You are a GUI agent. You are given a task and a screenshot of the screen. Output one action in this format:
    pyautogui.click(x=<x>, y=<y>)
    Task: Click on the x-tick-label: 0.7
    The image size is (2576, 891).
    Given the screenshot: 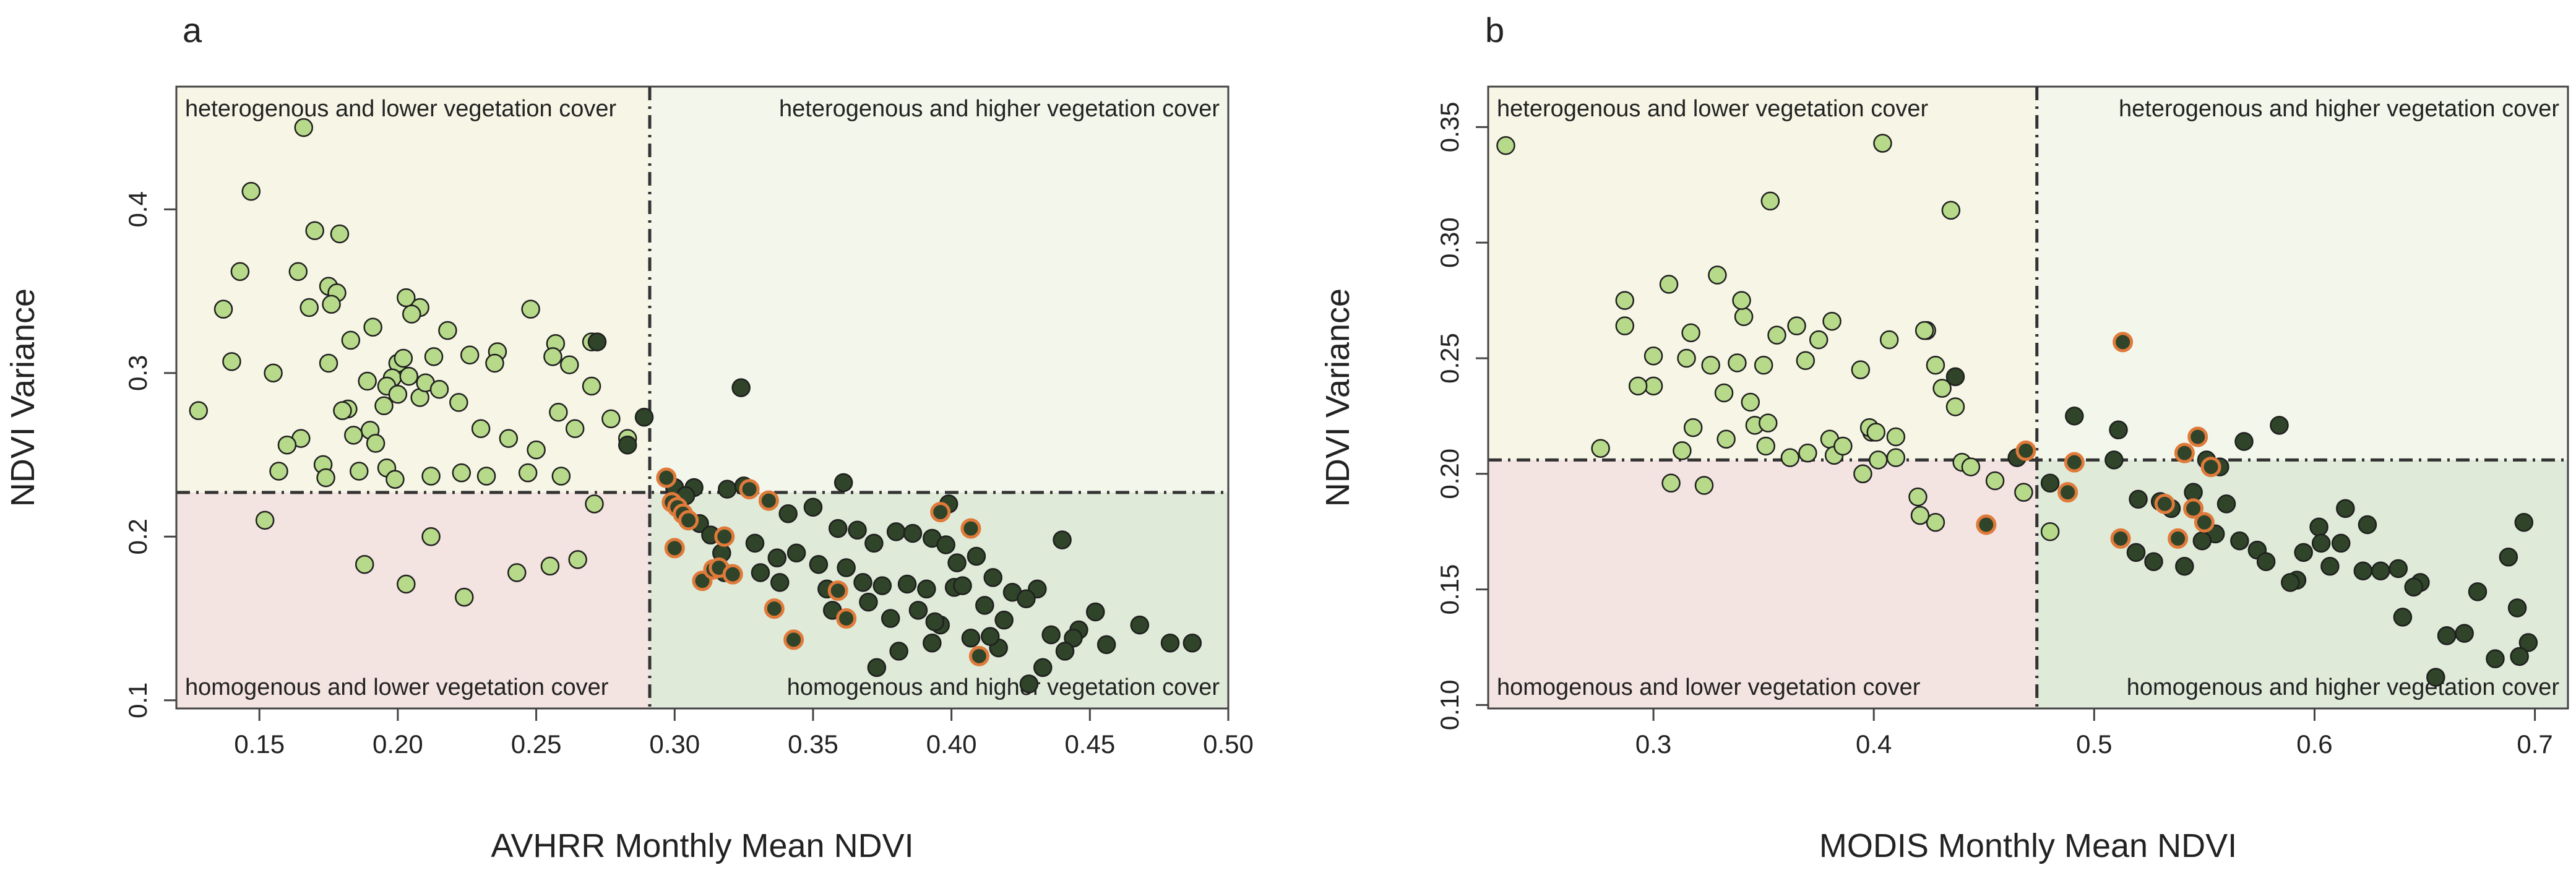 What is the action you would take?
    pyautogui.click(x=2534, y=745)
    